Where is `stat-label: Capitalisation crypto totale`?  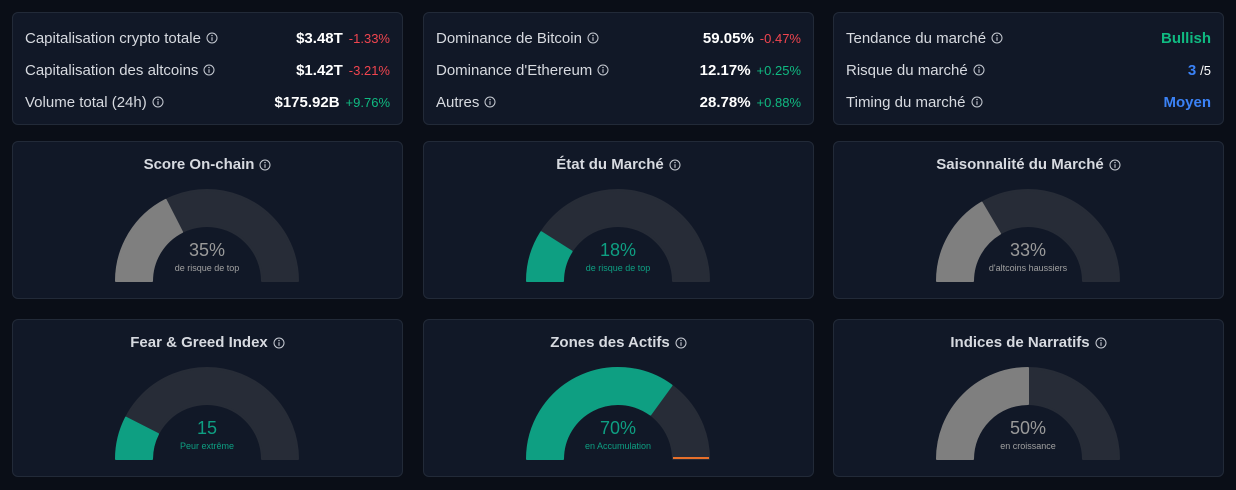
stat-label: Capitalisation crypto totale is located at coordinates (113, 38).